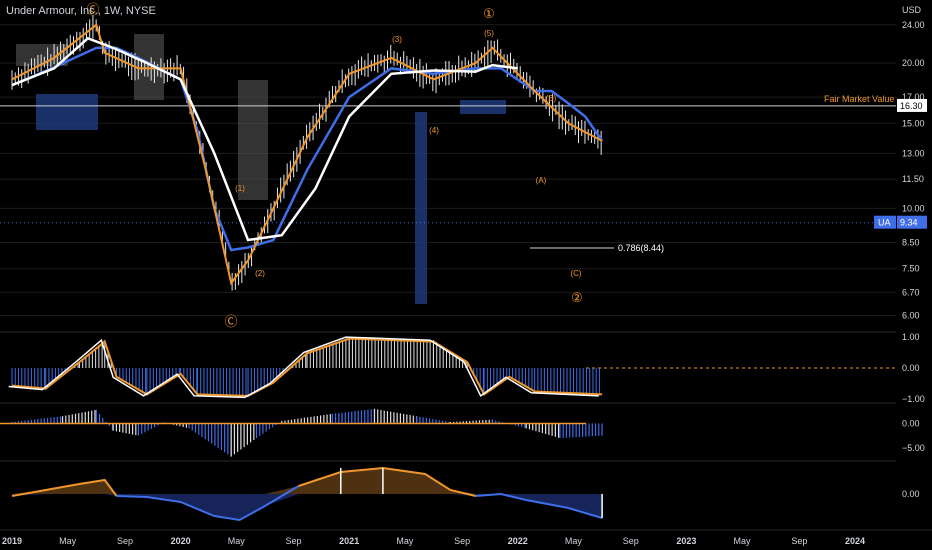 The width and height of the screenshot is (932, 550). I want to click on x-tick-label: 2023, so click(686, 541).